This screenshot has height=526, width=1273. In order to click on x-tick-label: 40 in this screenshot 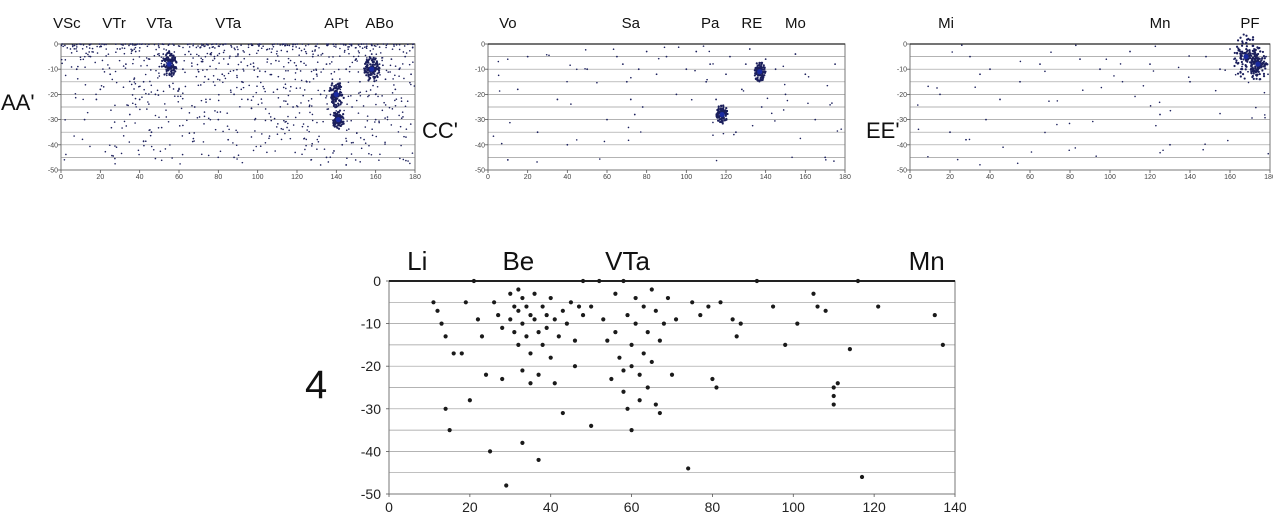, I will do `click(567, 177)`.